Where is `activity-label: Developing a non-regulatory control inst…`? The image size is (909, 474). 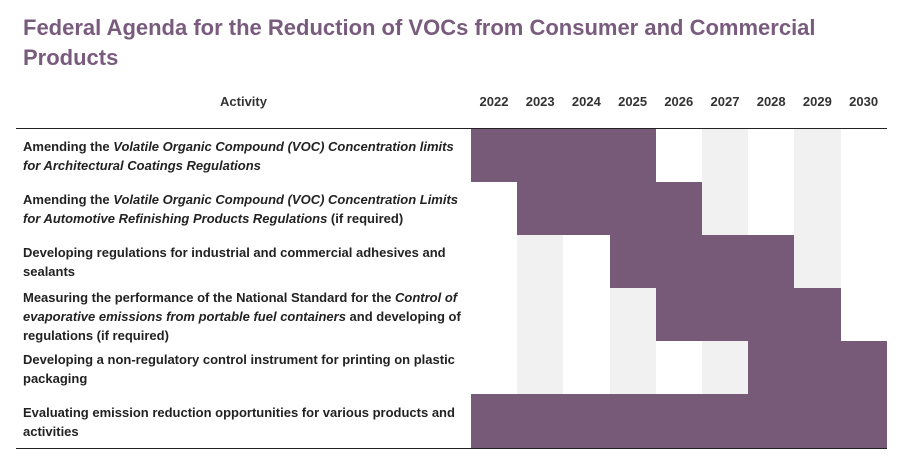
activity-label: Developing a non-regulatory control inst… is located at coordinates (246, 369).